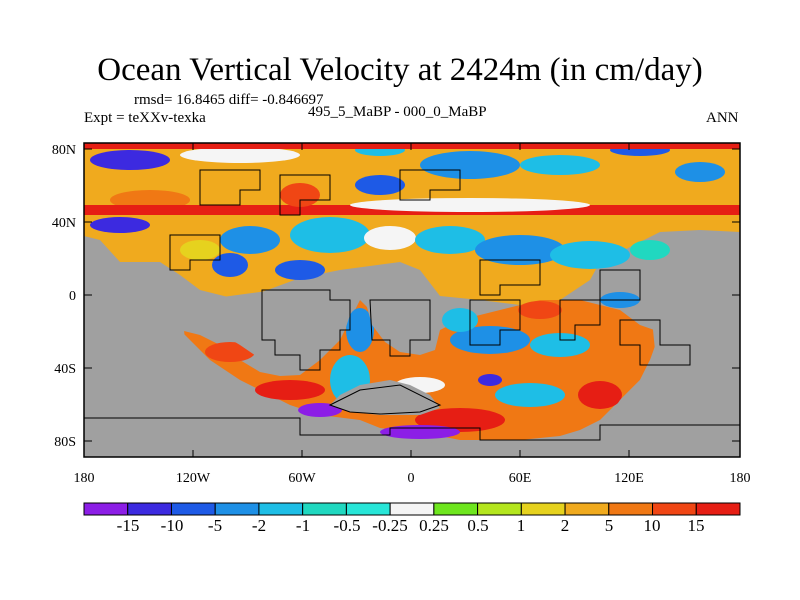 This screenshot has width=800, height=600. I want to click on lon-label-0: 0, so click(411, 478).